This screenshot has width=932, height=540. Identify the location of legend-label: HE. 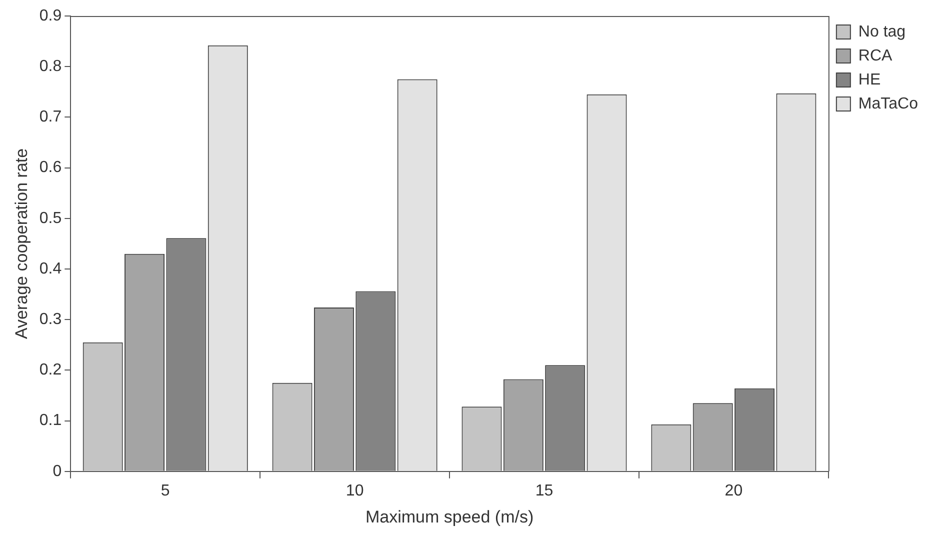
(869, 79).